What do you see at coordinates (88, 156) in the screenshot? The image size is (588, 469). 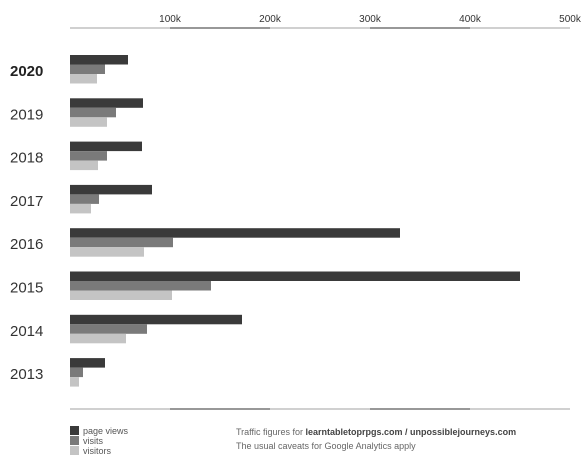 I see `bar-2018-visits` at bounding box center [88, 156].